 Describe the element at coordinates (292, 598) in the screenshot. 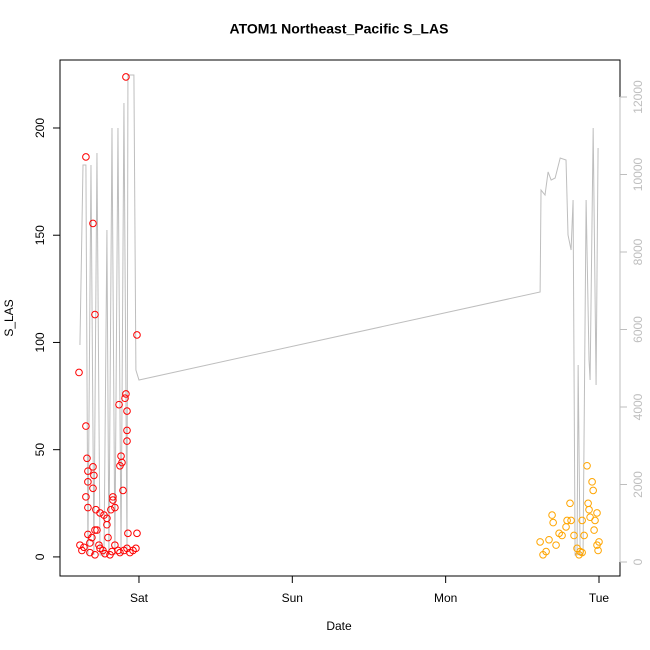

I see `x-tick-label: Sun` at that location.